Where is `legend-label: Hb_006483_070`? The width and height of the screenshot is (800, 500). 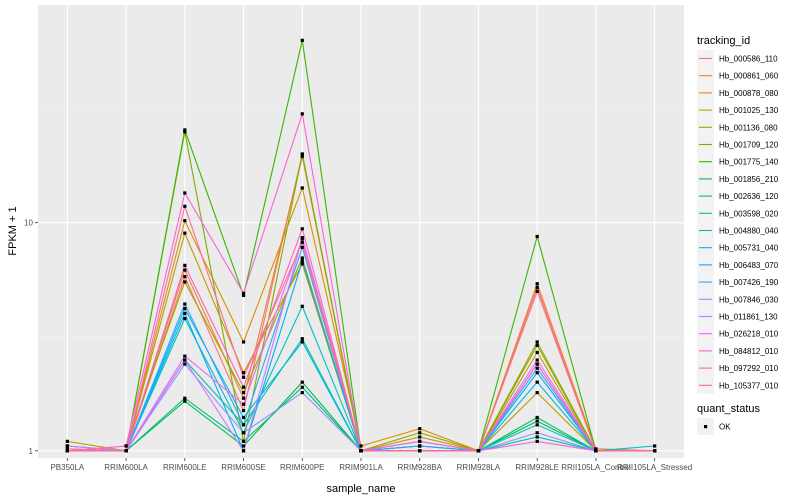 legend-label: Hb_006483_070 is located at coordinates (749, 265).